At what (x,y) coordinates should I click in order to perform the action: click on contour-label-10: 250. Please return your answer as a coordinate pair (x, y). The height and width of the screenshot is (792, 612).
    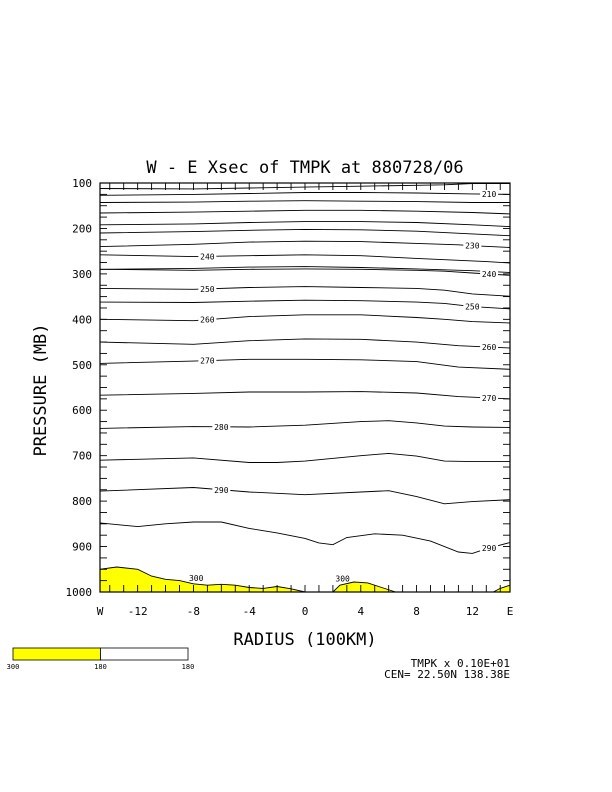
    Looking at the image, I should click on (207, 289).